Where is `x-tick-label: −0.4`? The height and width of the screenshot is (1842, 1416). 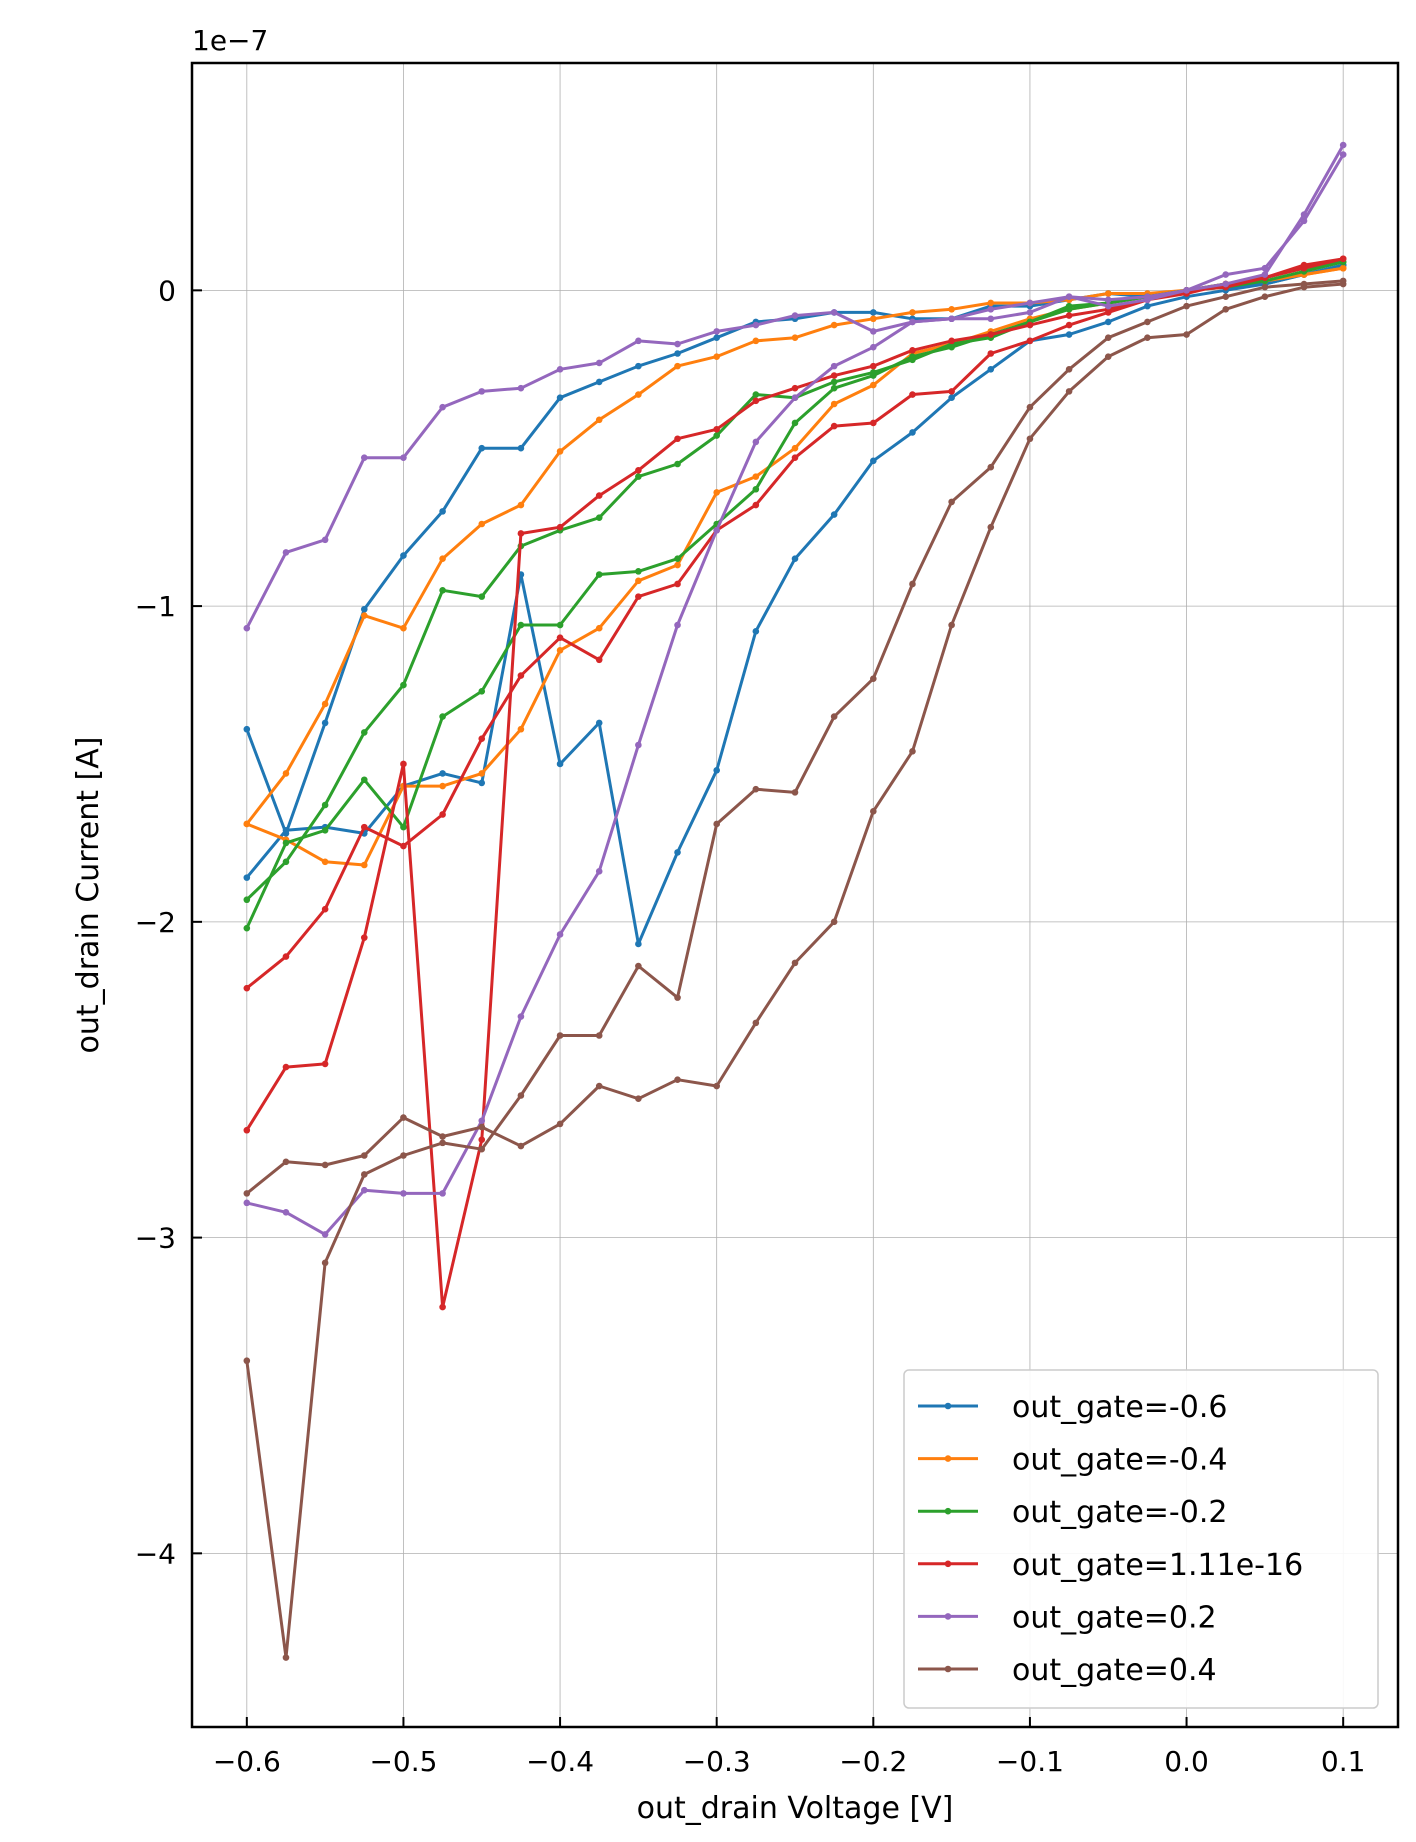 x-tick-label: −0.4 is located at coordinates (560, 1761).